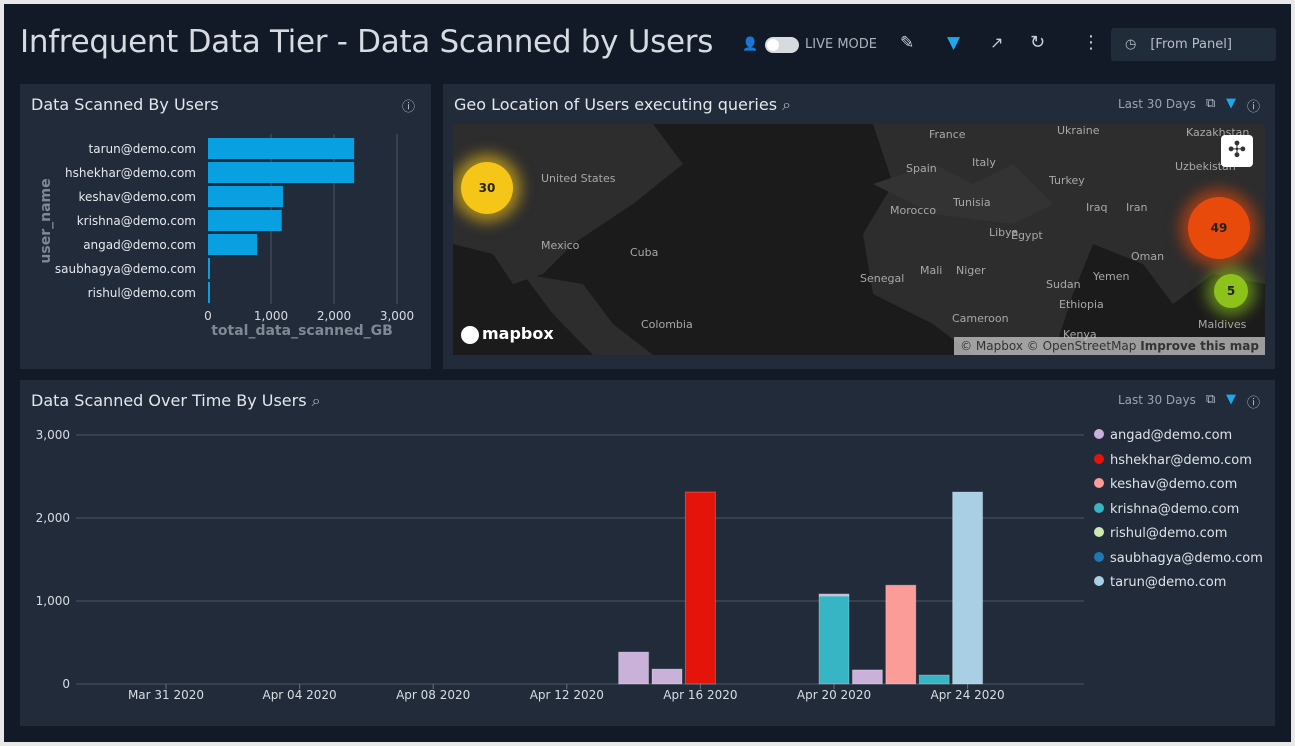  What do you see at coordinates (1222, 324) in the screenshot?
I see `map-label: Maldives` at bounding box center [1222, 324].